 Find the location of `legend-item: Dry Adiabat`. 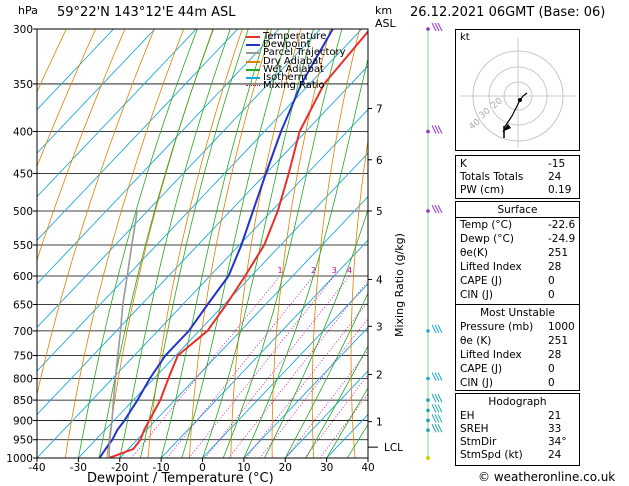

legend-item: Dry Adiabat is located at coordinates (306, 61).